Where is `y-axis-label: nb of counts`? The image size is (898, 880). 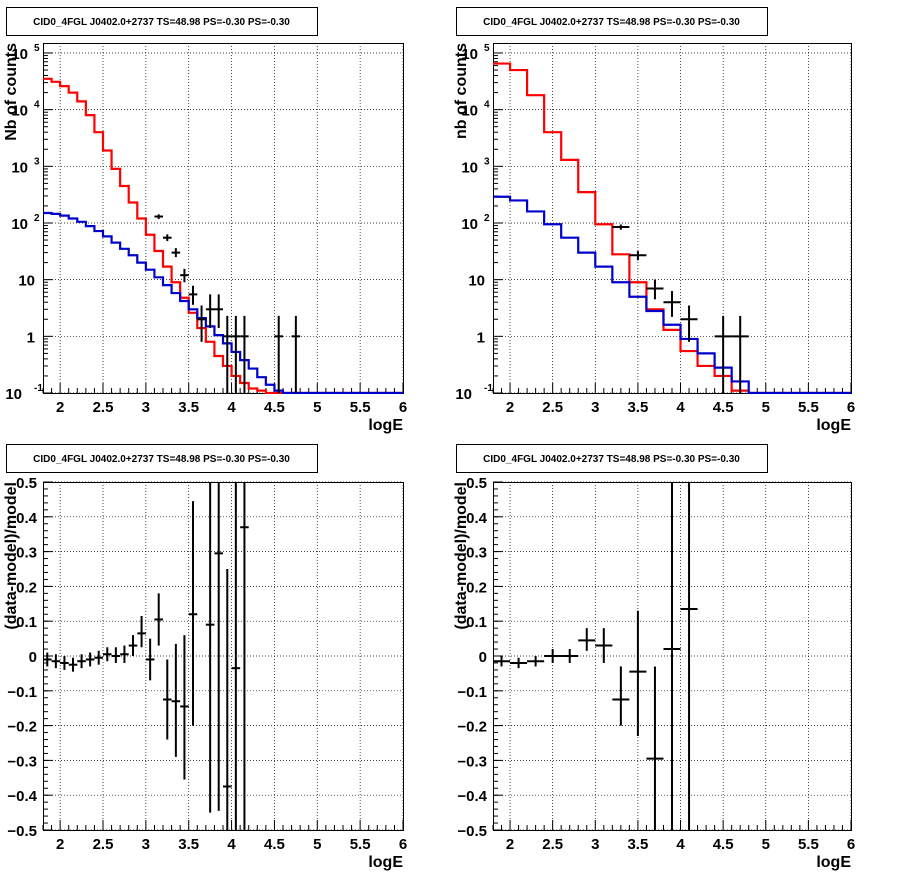
y-axis-label: nb of counts is located at coordinates (461, 91).